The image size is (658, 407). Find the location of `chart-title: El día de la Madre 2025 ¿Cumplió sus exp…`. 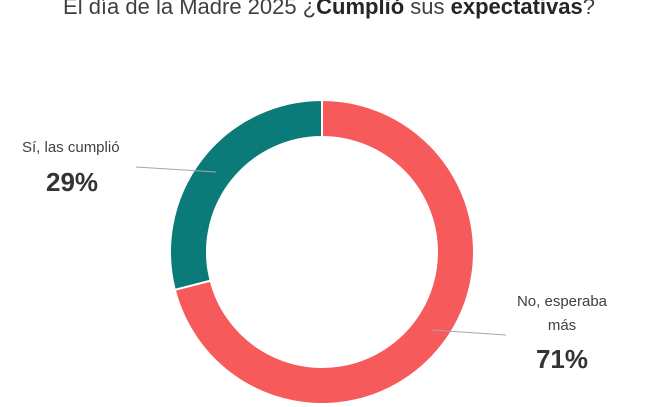

chart-title: El día de la Madre 2025 ¿Cumplió sus exp… is located at coordinates (329, 9).